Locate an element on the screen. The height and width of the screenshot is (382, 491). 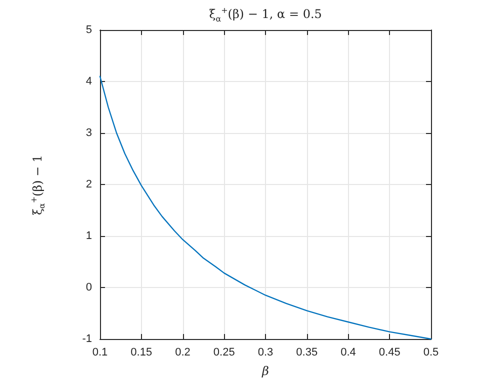
x-tick-label: 0.2 is located at coordinates (182, 352).